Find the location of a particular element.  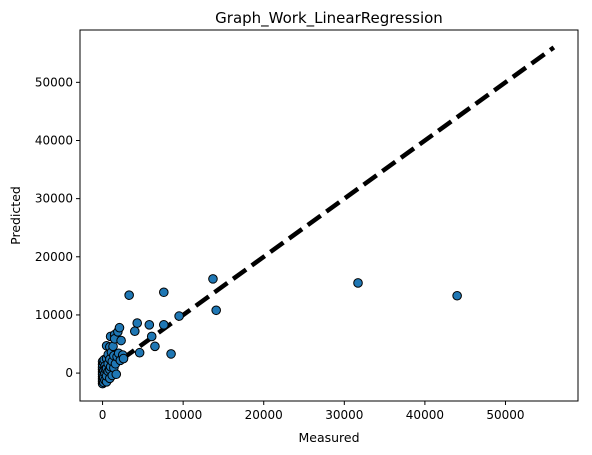

y-axis-label: Predicted is located at coordinates (15, 215).